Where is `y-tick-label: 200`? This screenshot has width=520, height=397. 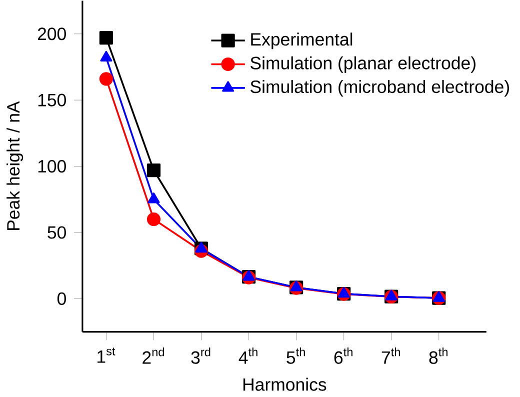 y-tick-label: 200 is located at coordinates (52, 33).